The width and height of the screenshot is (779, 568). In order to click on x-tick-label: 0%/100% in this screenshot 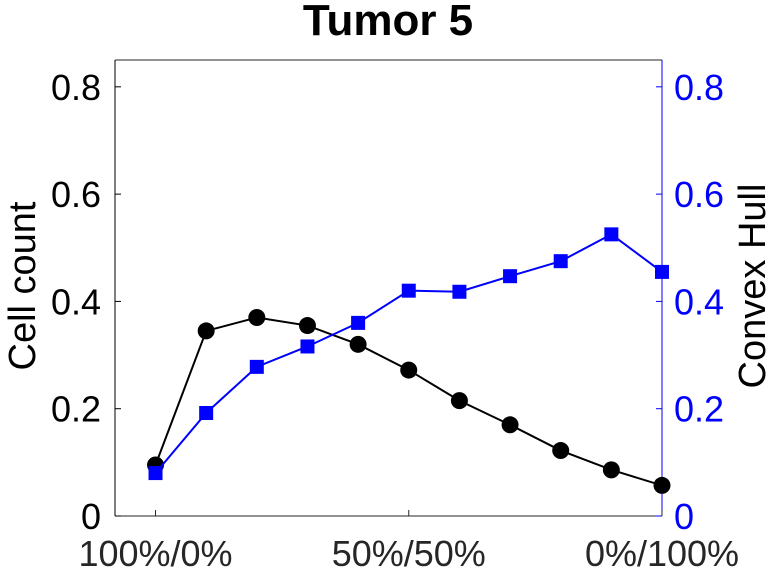, I will do `click(662, 550)`.